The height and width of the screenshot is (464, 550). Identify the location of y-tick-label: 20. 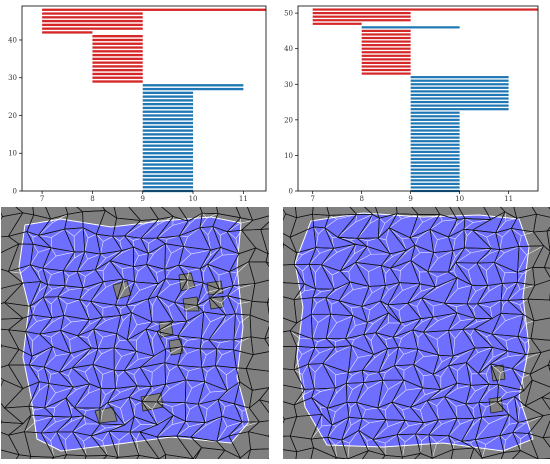
(12, 116).